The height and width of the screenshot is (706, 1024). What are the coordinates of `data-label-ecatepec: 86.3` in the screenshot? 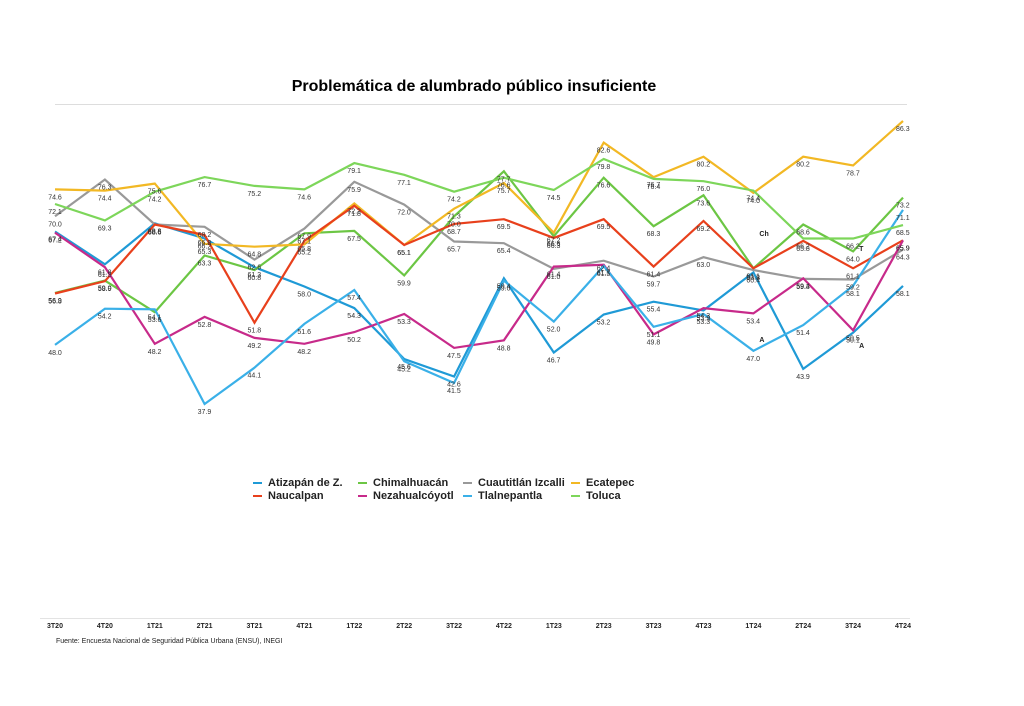 It's located at (903, 129).